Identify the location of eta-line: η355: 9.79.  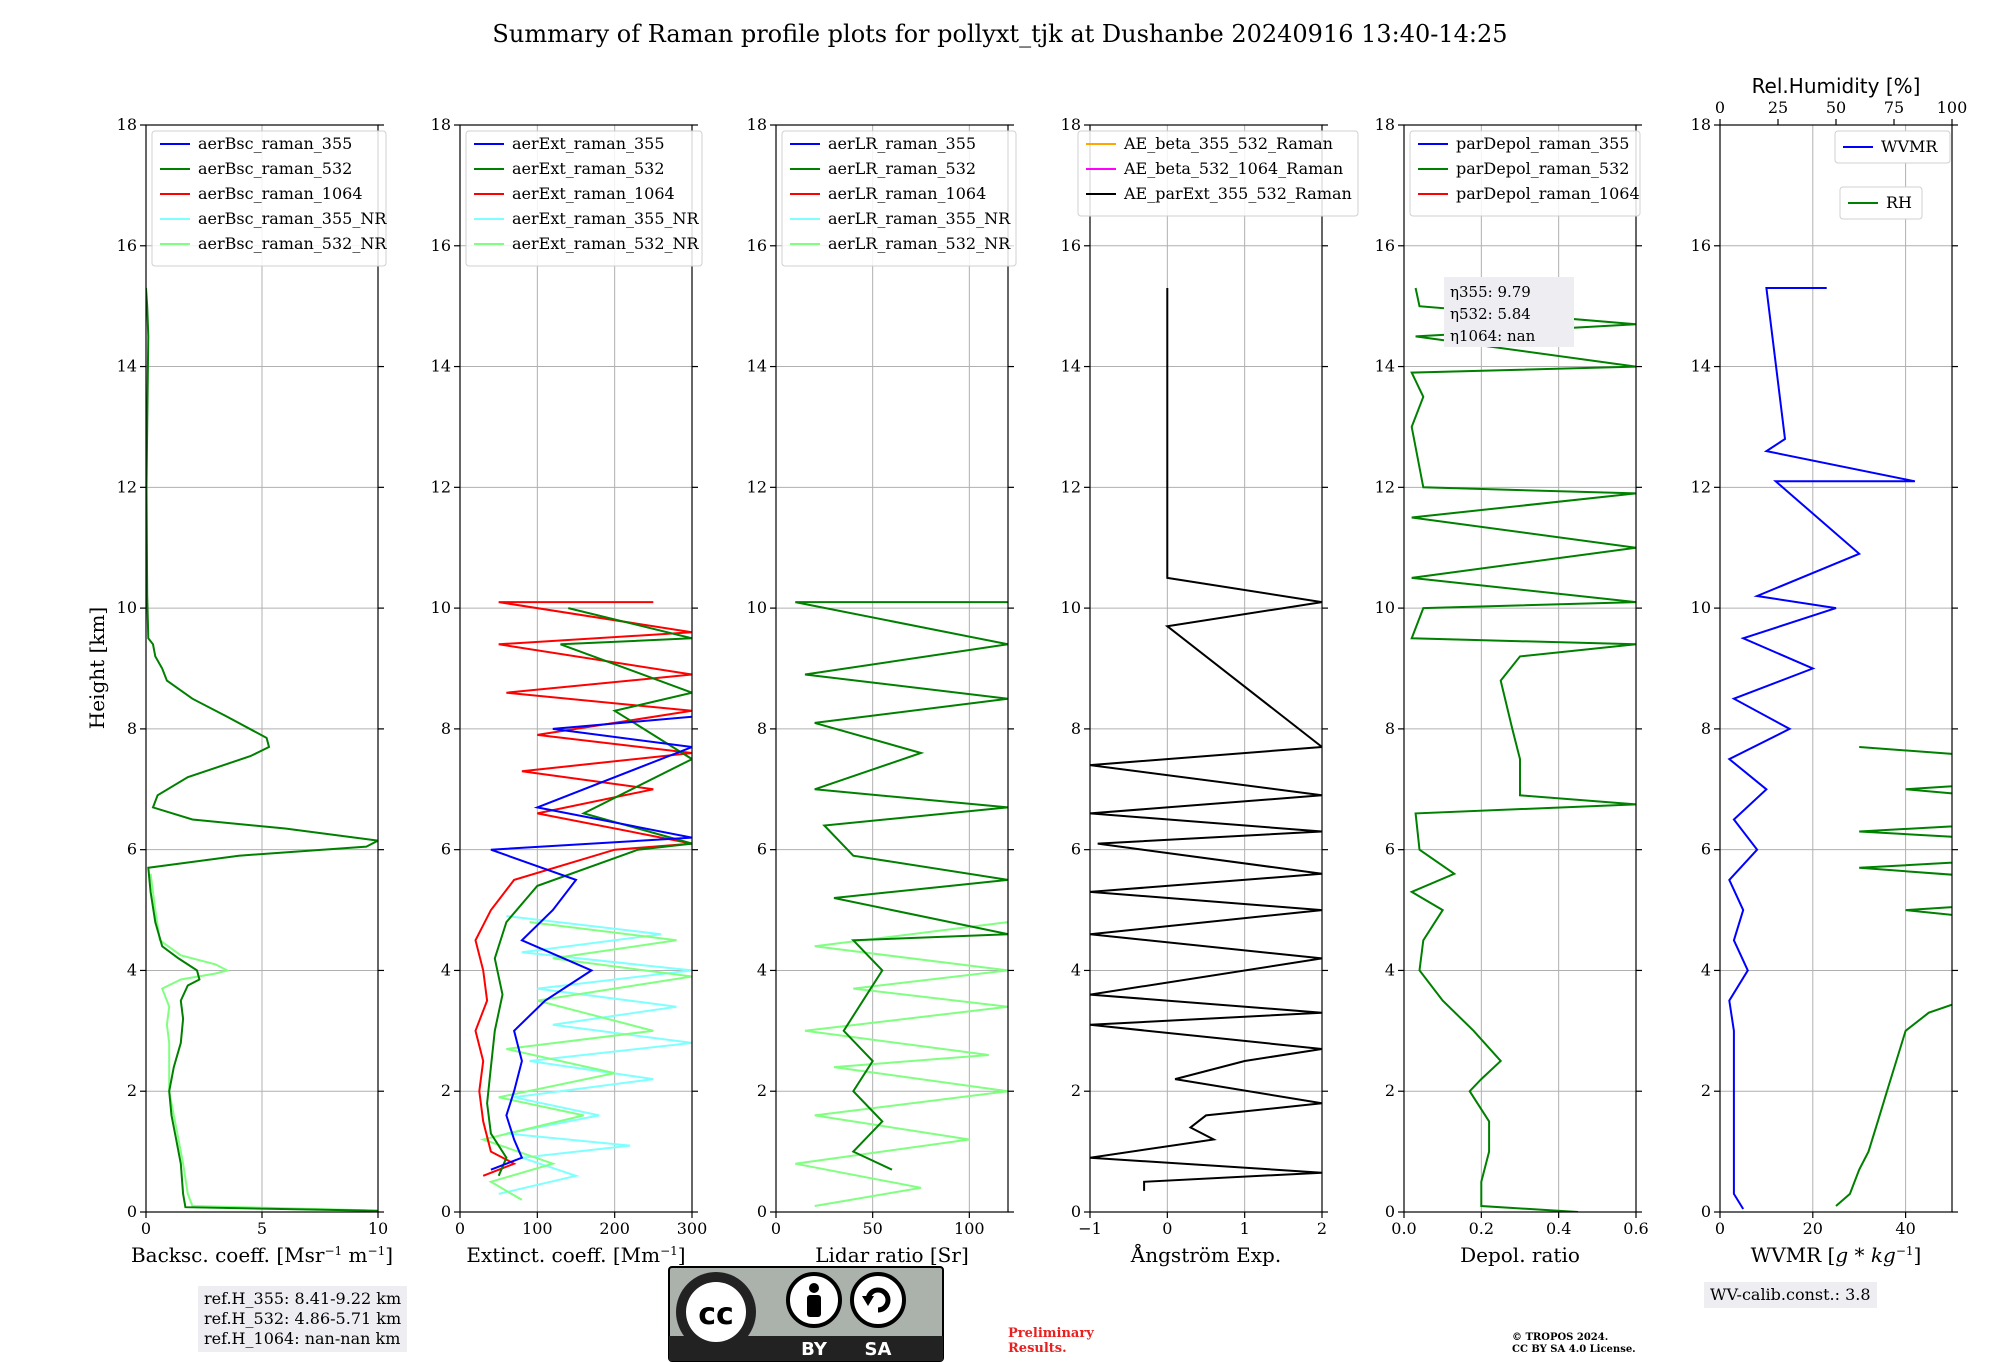
(1490, 292).